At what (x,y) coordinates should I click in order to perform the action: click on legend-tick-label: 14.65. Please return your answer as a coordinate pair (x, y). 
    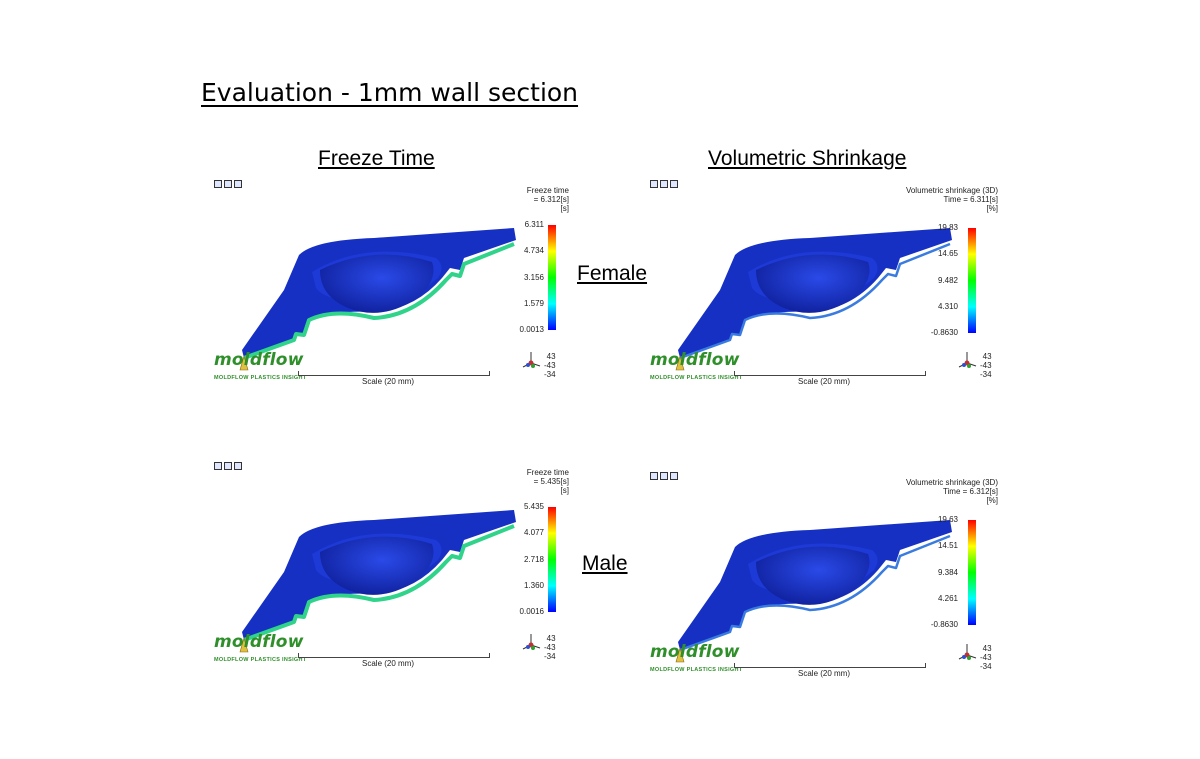
    Looking at the image, I should click on (947, 254).